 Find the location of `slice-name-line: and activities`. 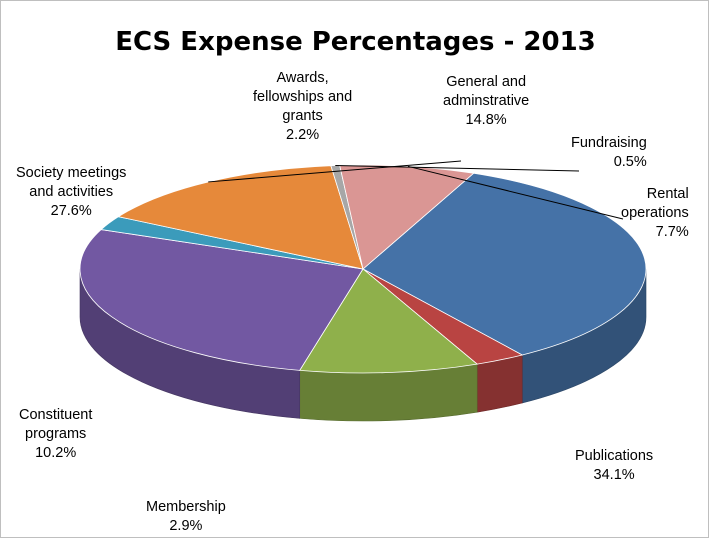

slice-name-line: and activities is located at coordinates (71, 192).